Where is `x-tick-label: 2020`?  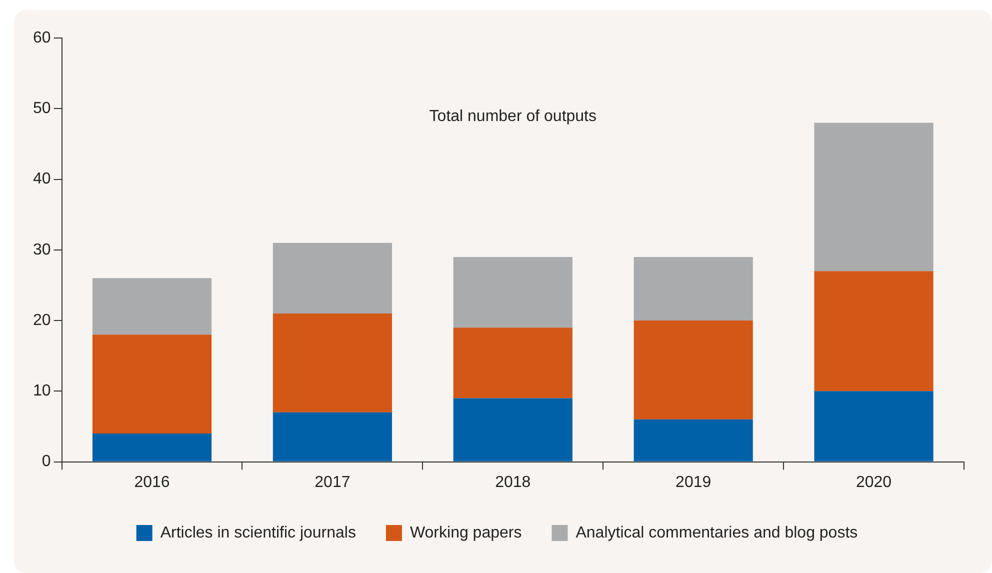 x-tick-label: 2020 is located at coordinates (874, 482).